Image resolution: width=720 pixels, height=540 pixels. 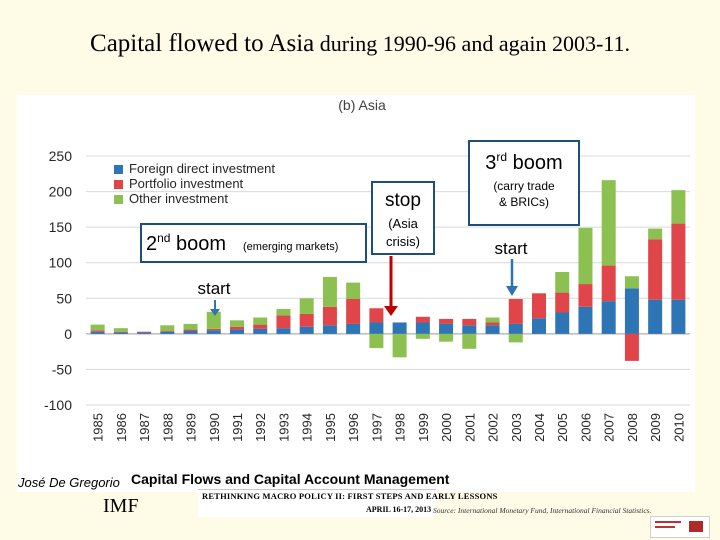 What do you see at coordinates (446, 427) in the screenshot?
I see `x-tick-label: 2000` at bounding box center [446, 427].